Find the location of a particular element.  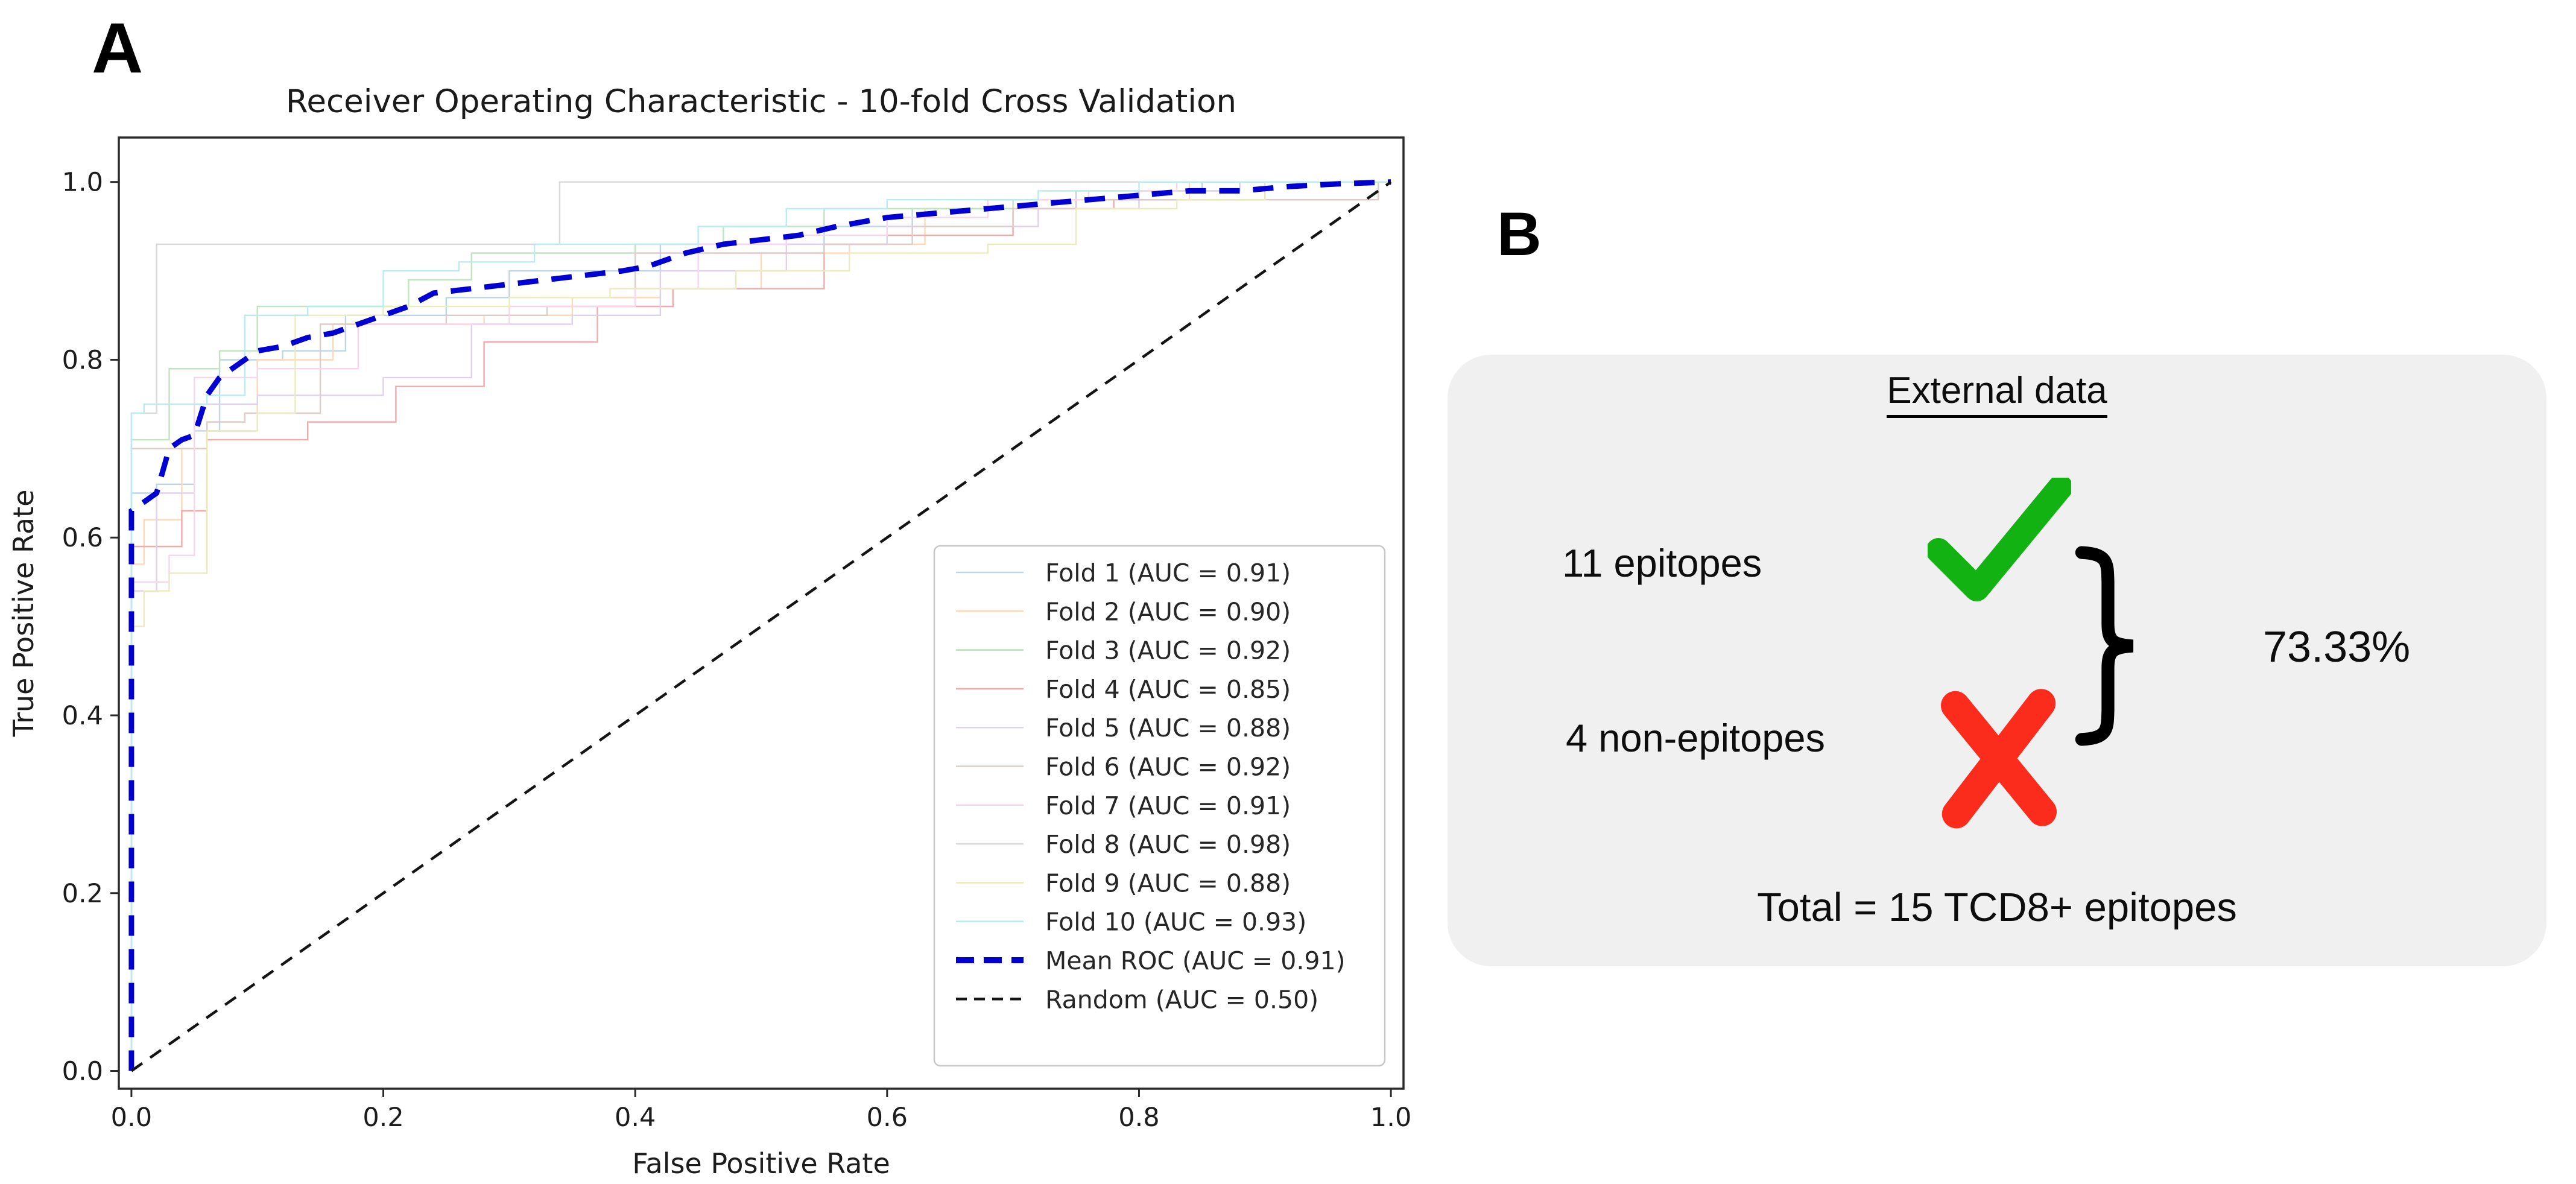

x-tick-label: 0.0 is located at coordinates (131, 1118).